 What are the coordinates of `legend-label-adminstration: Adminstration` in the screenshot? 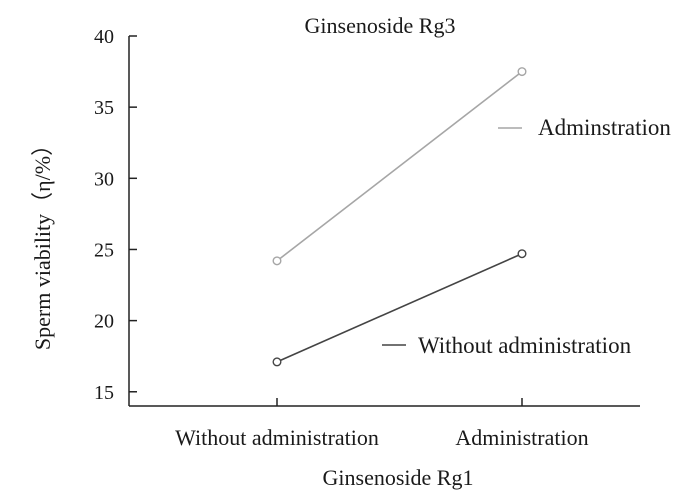 It's located at (604, 127).